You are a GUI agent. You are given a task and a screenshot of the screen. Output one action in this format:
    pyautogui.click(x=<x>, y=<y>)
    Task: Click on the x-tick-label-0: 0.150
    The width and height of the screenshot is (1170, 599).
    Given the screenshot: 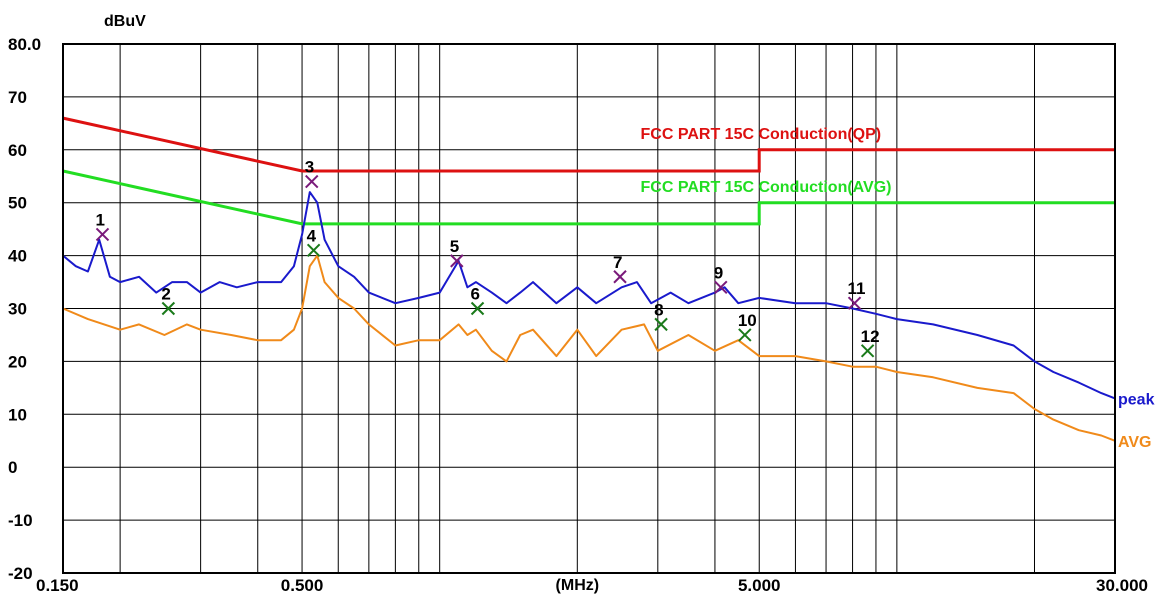 What is the action you would take?
    pyautogui.click(x=57, y=585)
    